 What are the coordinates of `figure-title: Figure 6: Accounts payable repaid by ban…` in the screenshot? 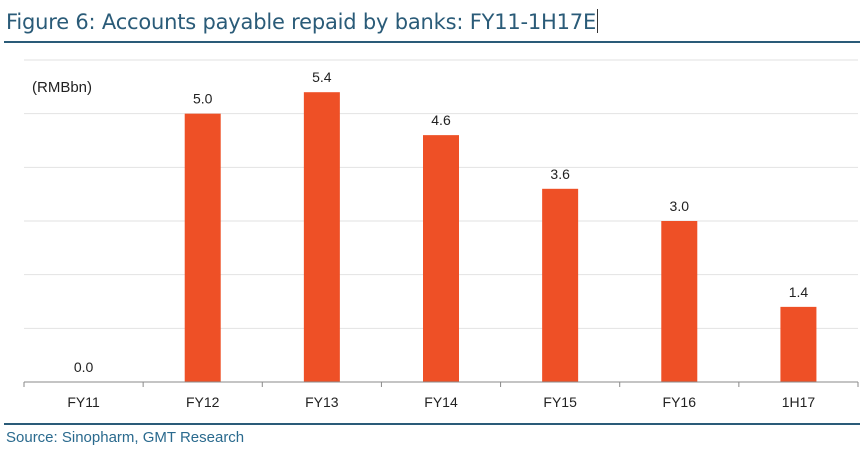 It's located at (302, 21).